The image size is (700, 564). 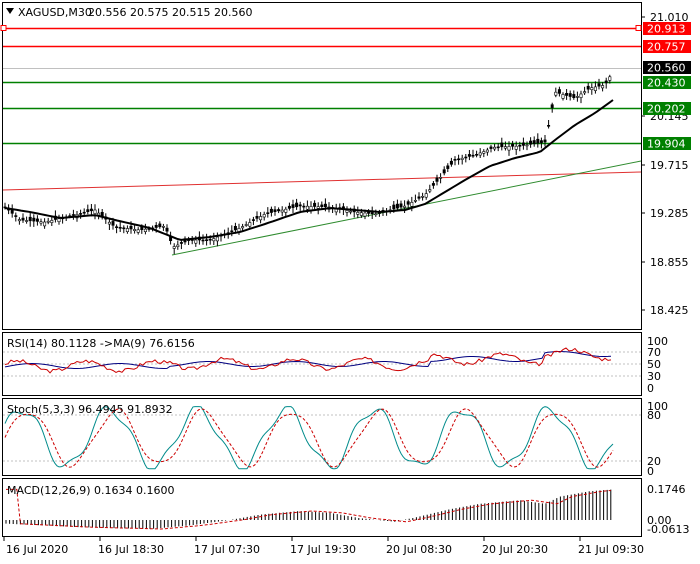 What do you see at coordinates (308, 360) in the screenshot?
I see `rsi-ma-line` at bounding box center [308, 360].